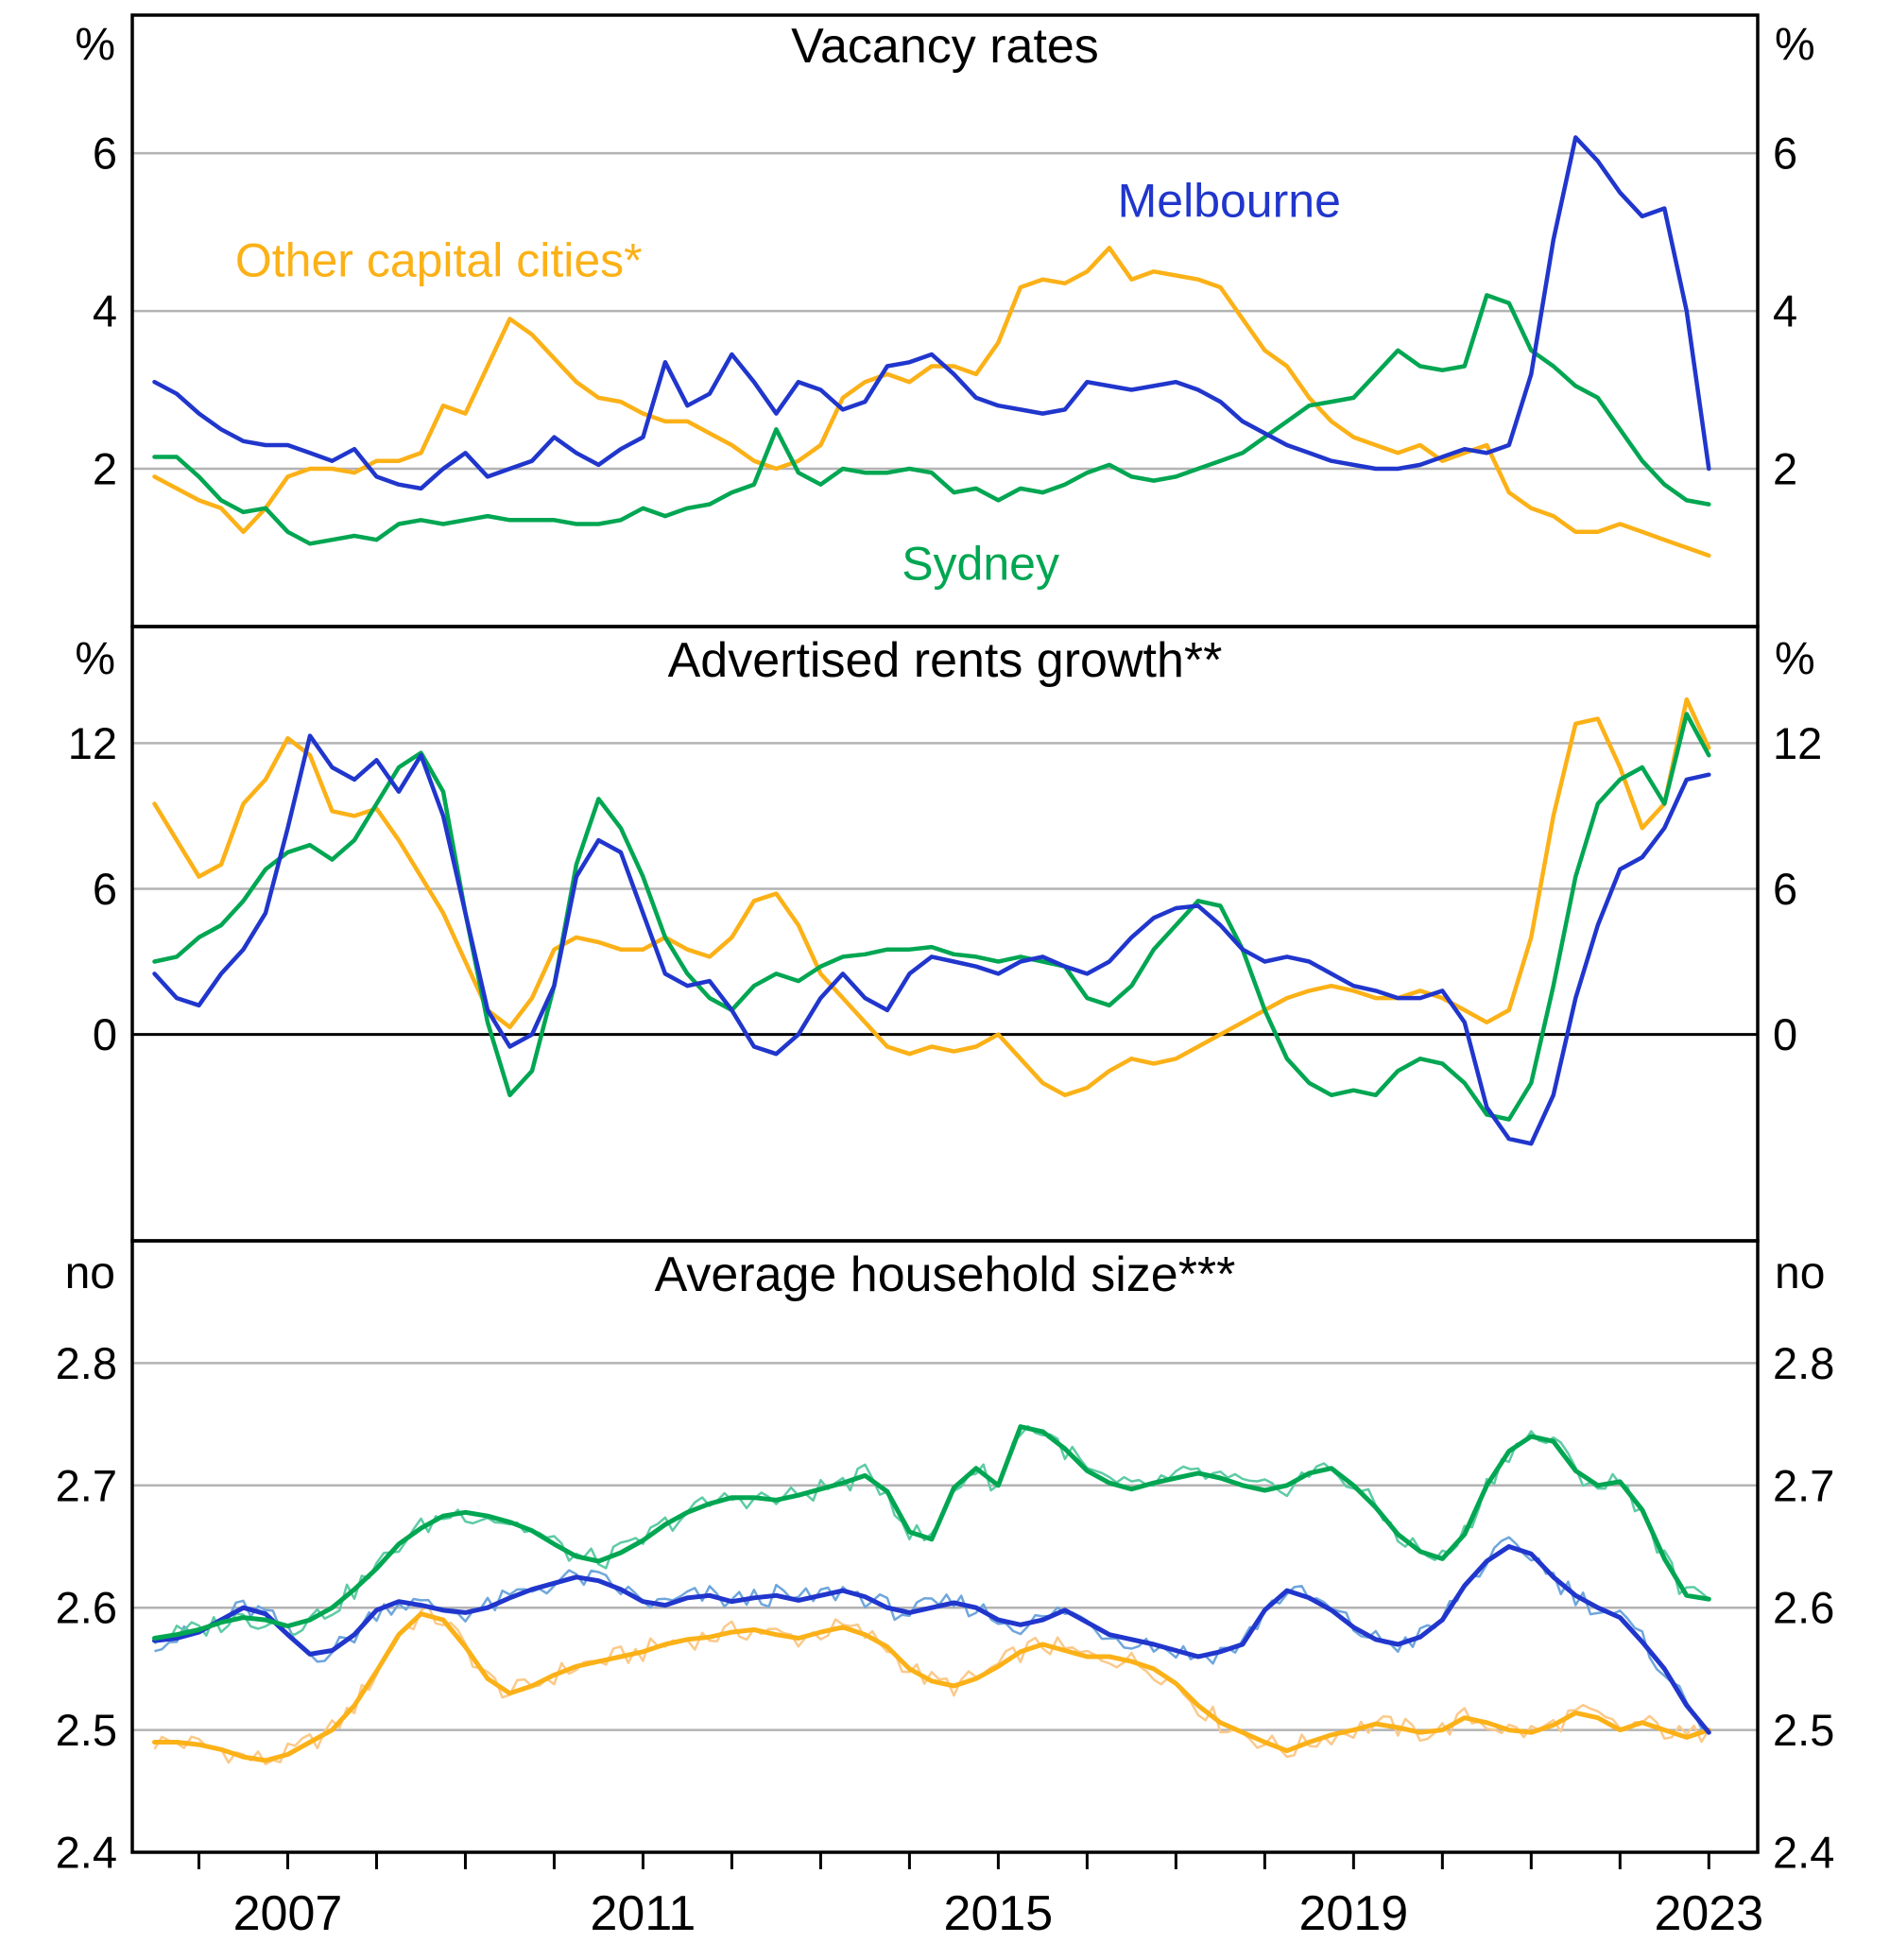 The height and width of the screenshot is (1960, 1890). I want to click on x-year-label: 2011, so click(643, 1913).